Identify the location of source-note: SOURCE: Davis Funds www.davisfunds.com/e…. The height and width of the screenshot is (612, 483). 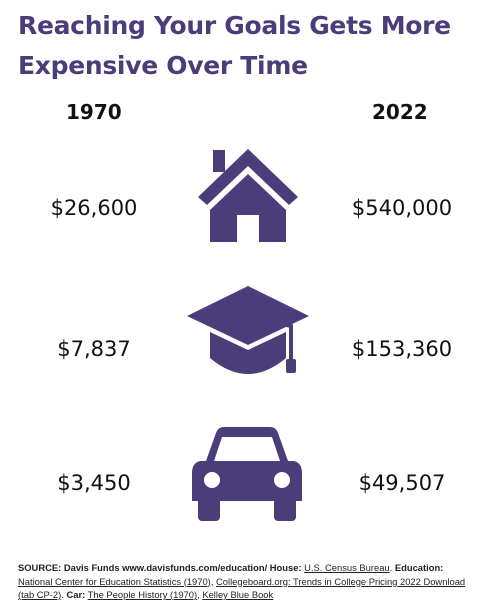
(242, 581).